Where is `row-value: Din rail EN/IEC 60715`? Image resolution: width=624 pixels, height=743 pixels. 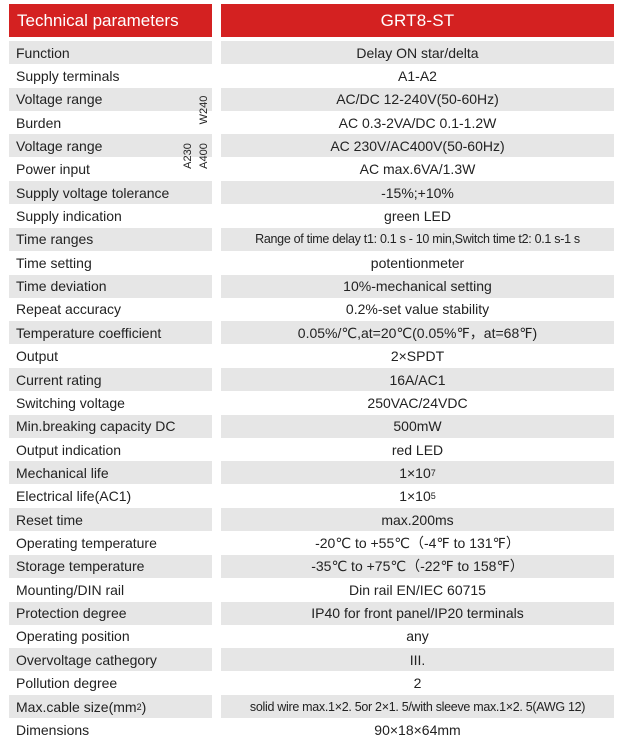 row-value: Din rail EN/IEC 60715 is located at coordinates (417, 589).